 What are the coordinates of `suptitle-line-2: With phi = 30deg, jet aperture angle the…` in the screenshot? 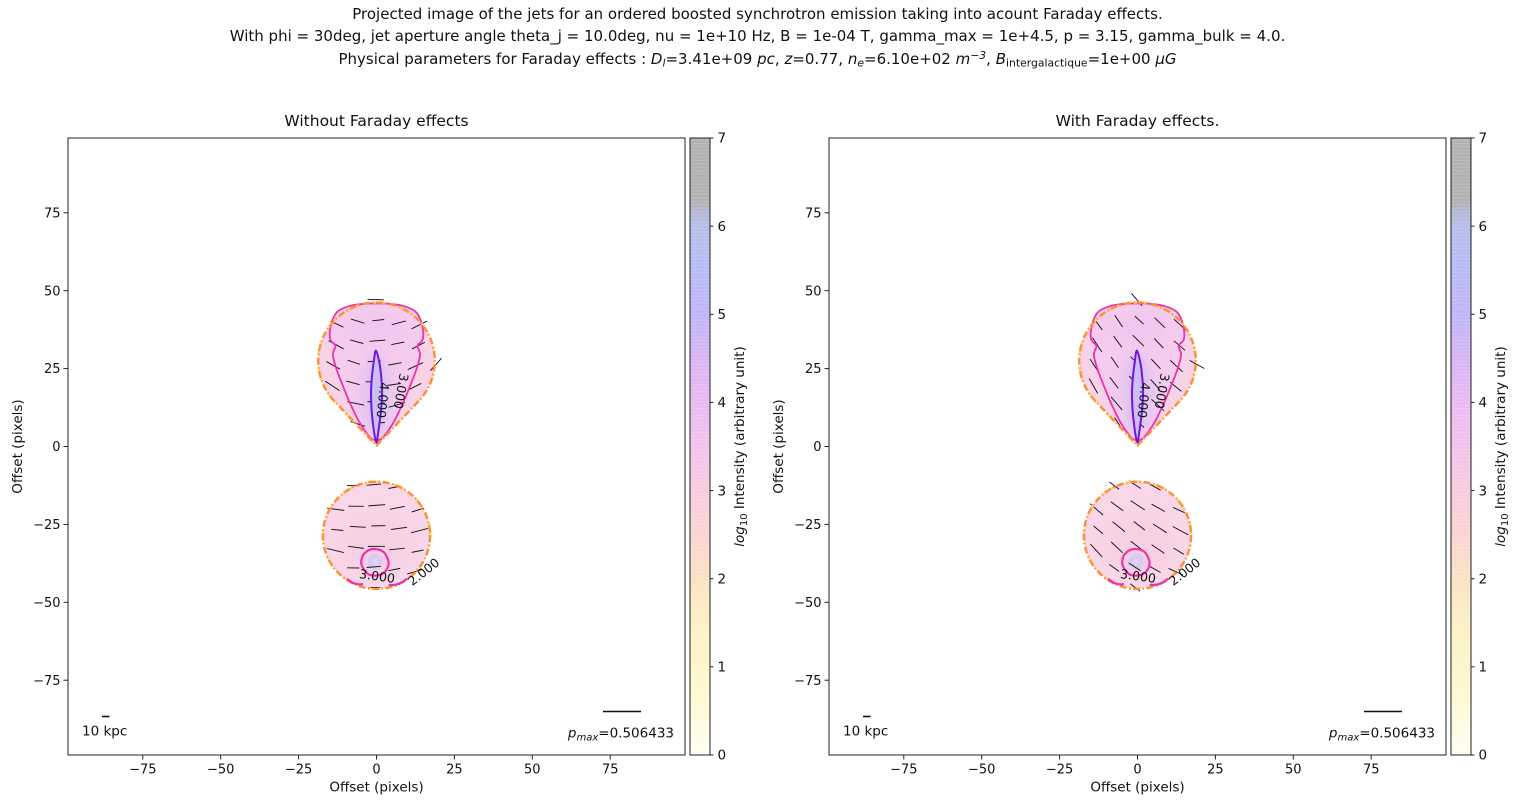 It's located at (757, 36).